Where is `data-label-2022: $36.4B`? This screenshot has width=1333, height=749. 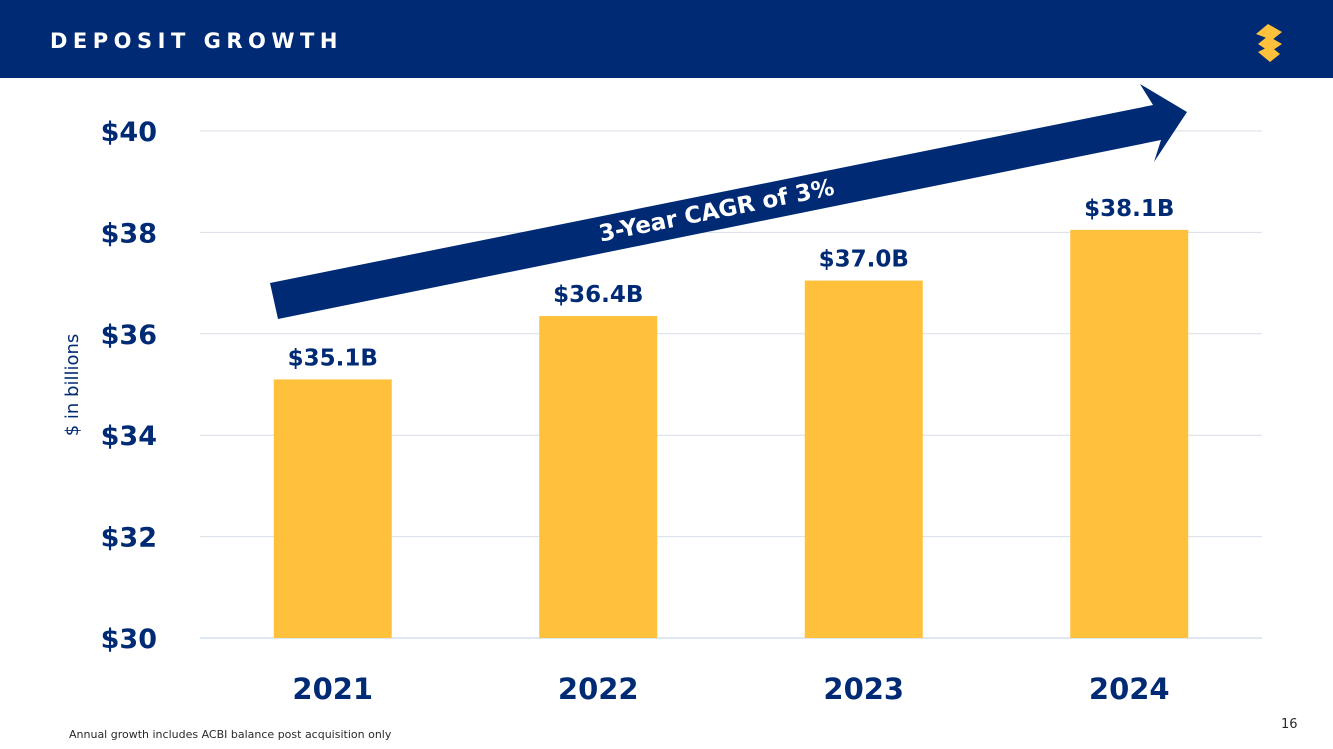
data-label-2022: $36.4B is located at coordinates (598, 295).